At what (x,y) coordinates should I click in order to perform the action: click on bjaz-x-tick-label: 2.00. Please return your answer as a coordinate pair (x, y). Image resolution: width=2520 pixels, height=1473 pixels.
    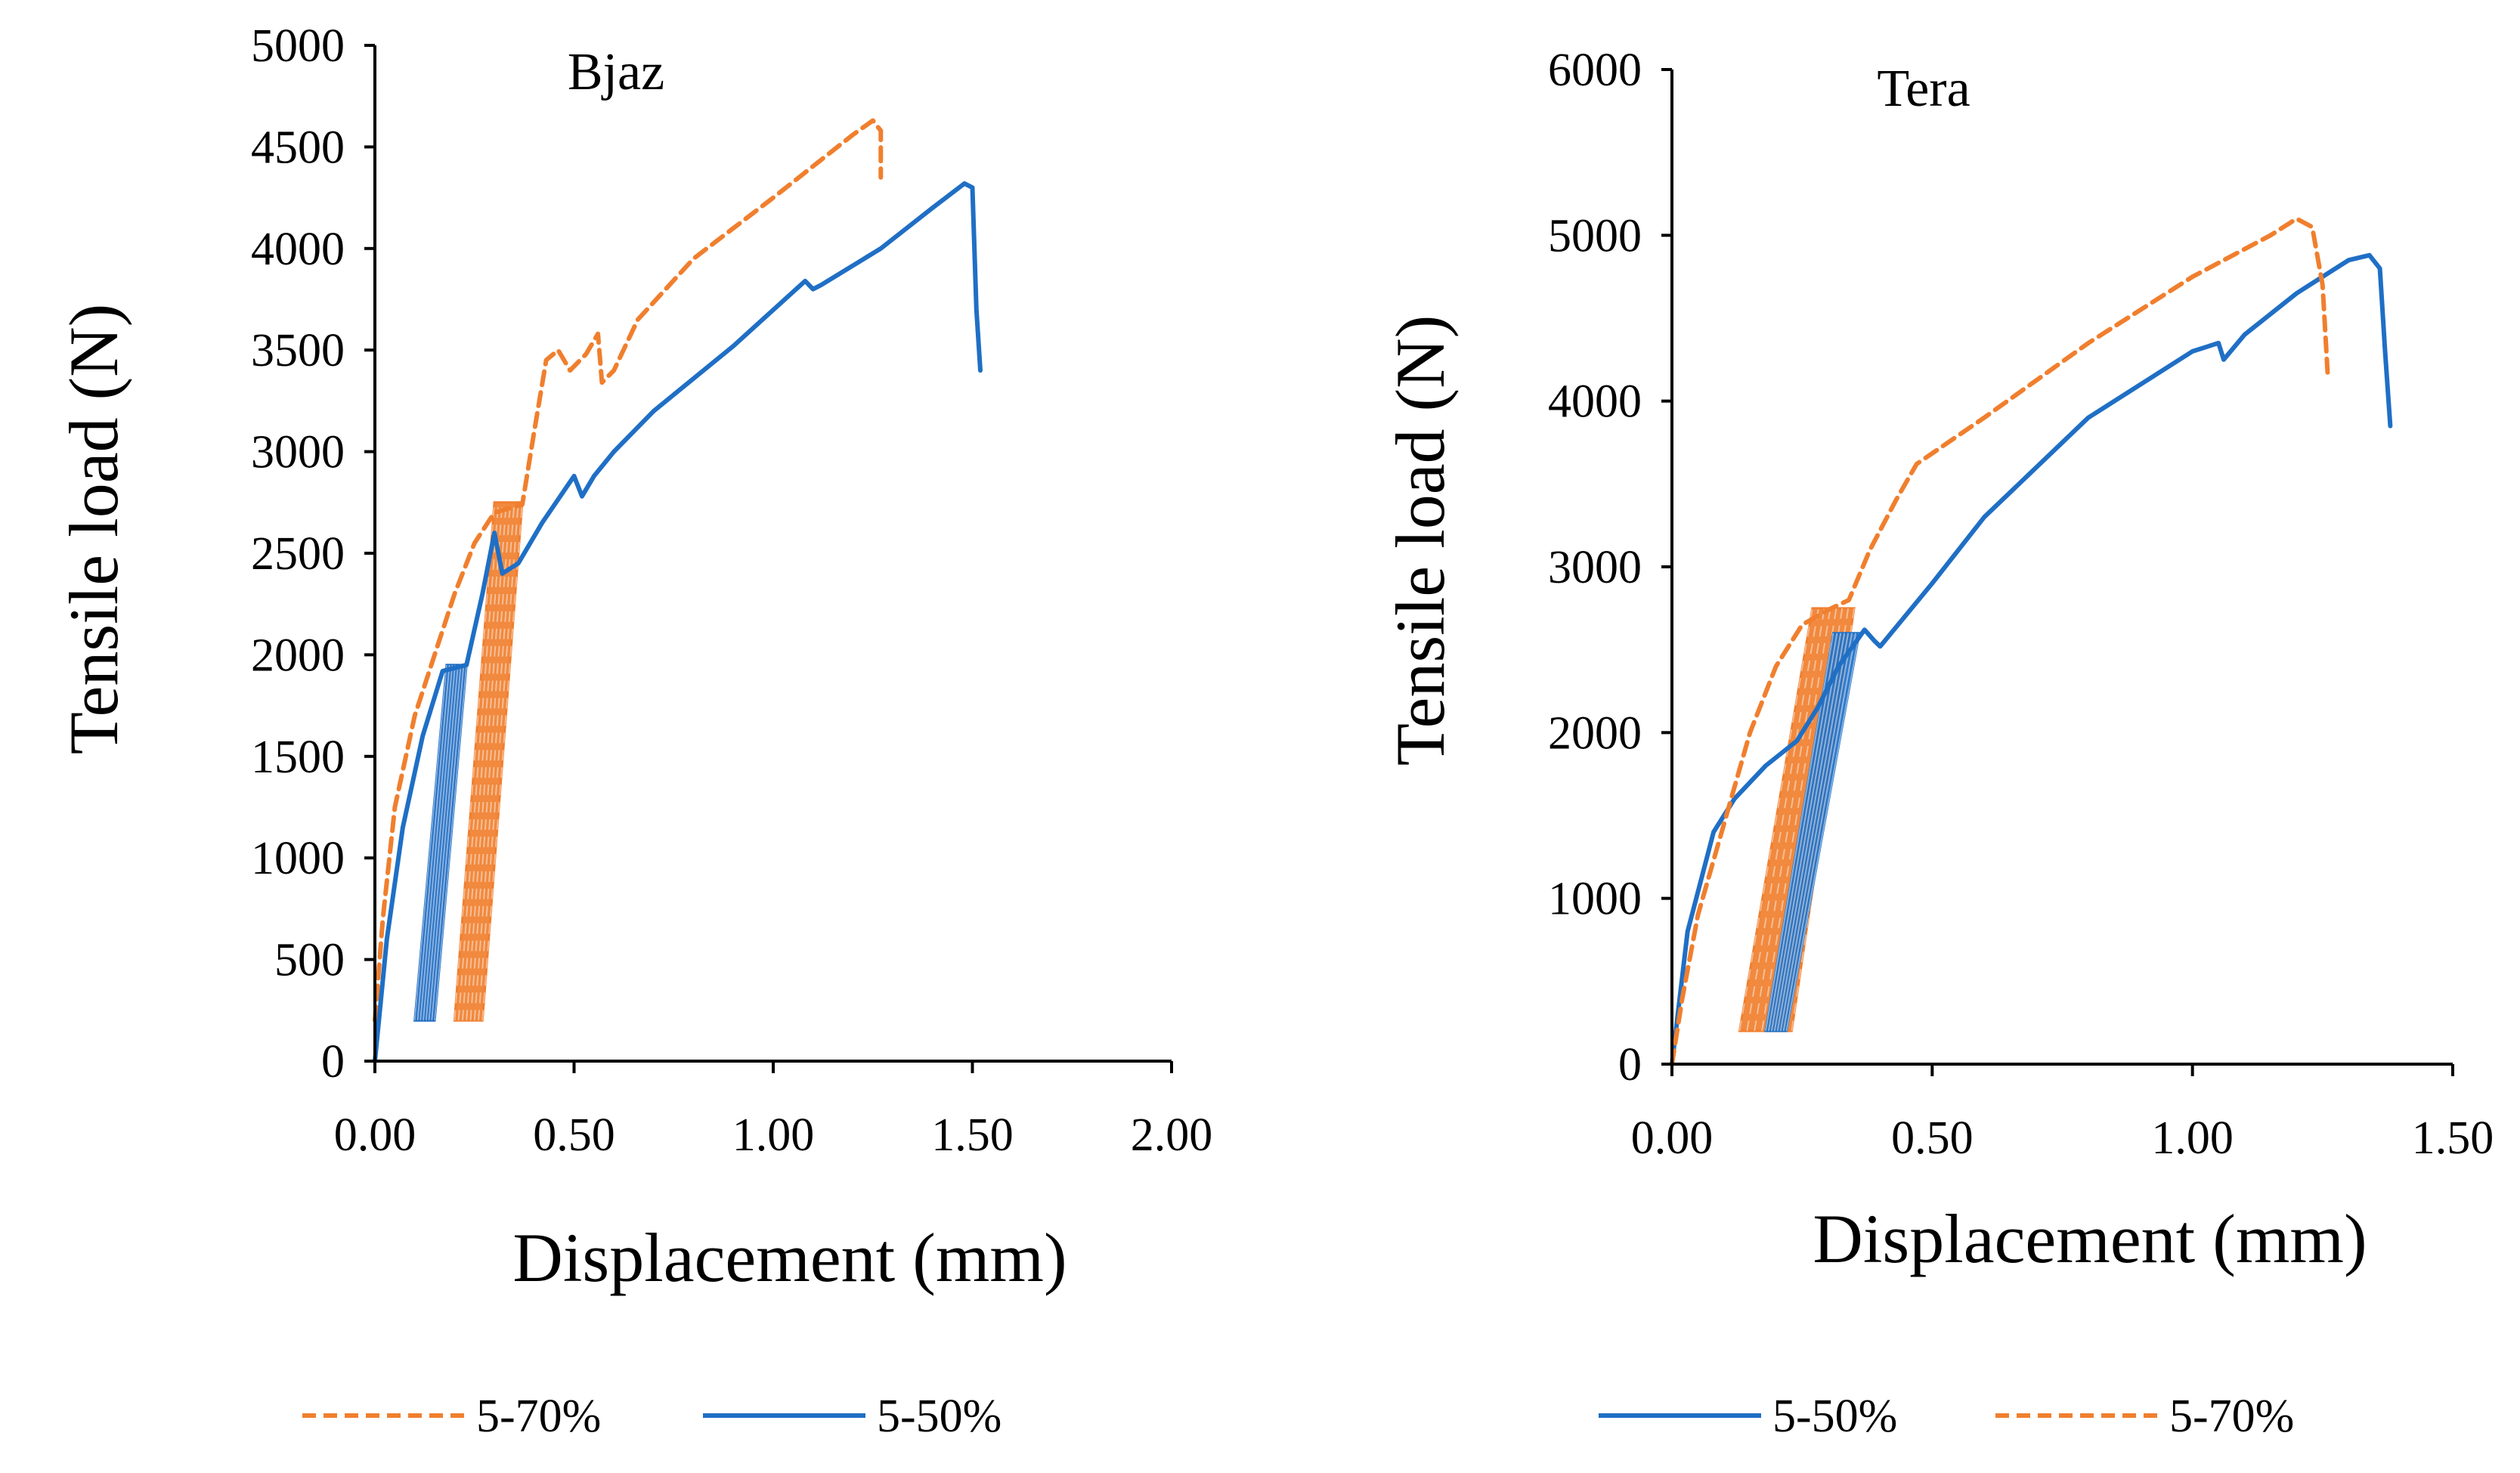
    Looking at the image, I should click on (1172, 1135).